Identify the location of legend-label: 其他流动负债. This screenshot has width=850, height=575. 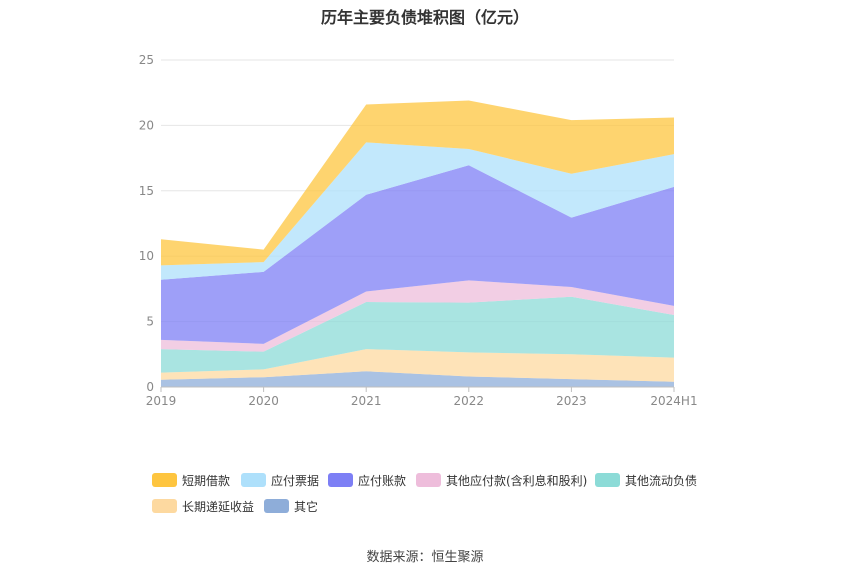
(661, 480).